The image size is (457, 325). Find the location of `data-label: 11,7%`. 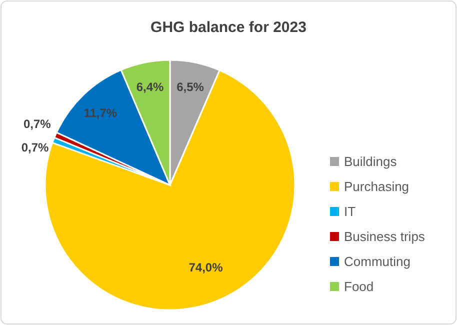

data-label: 11,7% is located at coordinates (101, 113).